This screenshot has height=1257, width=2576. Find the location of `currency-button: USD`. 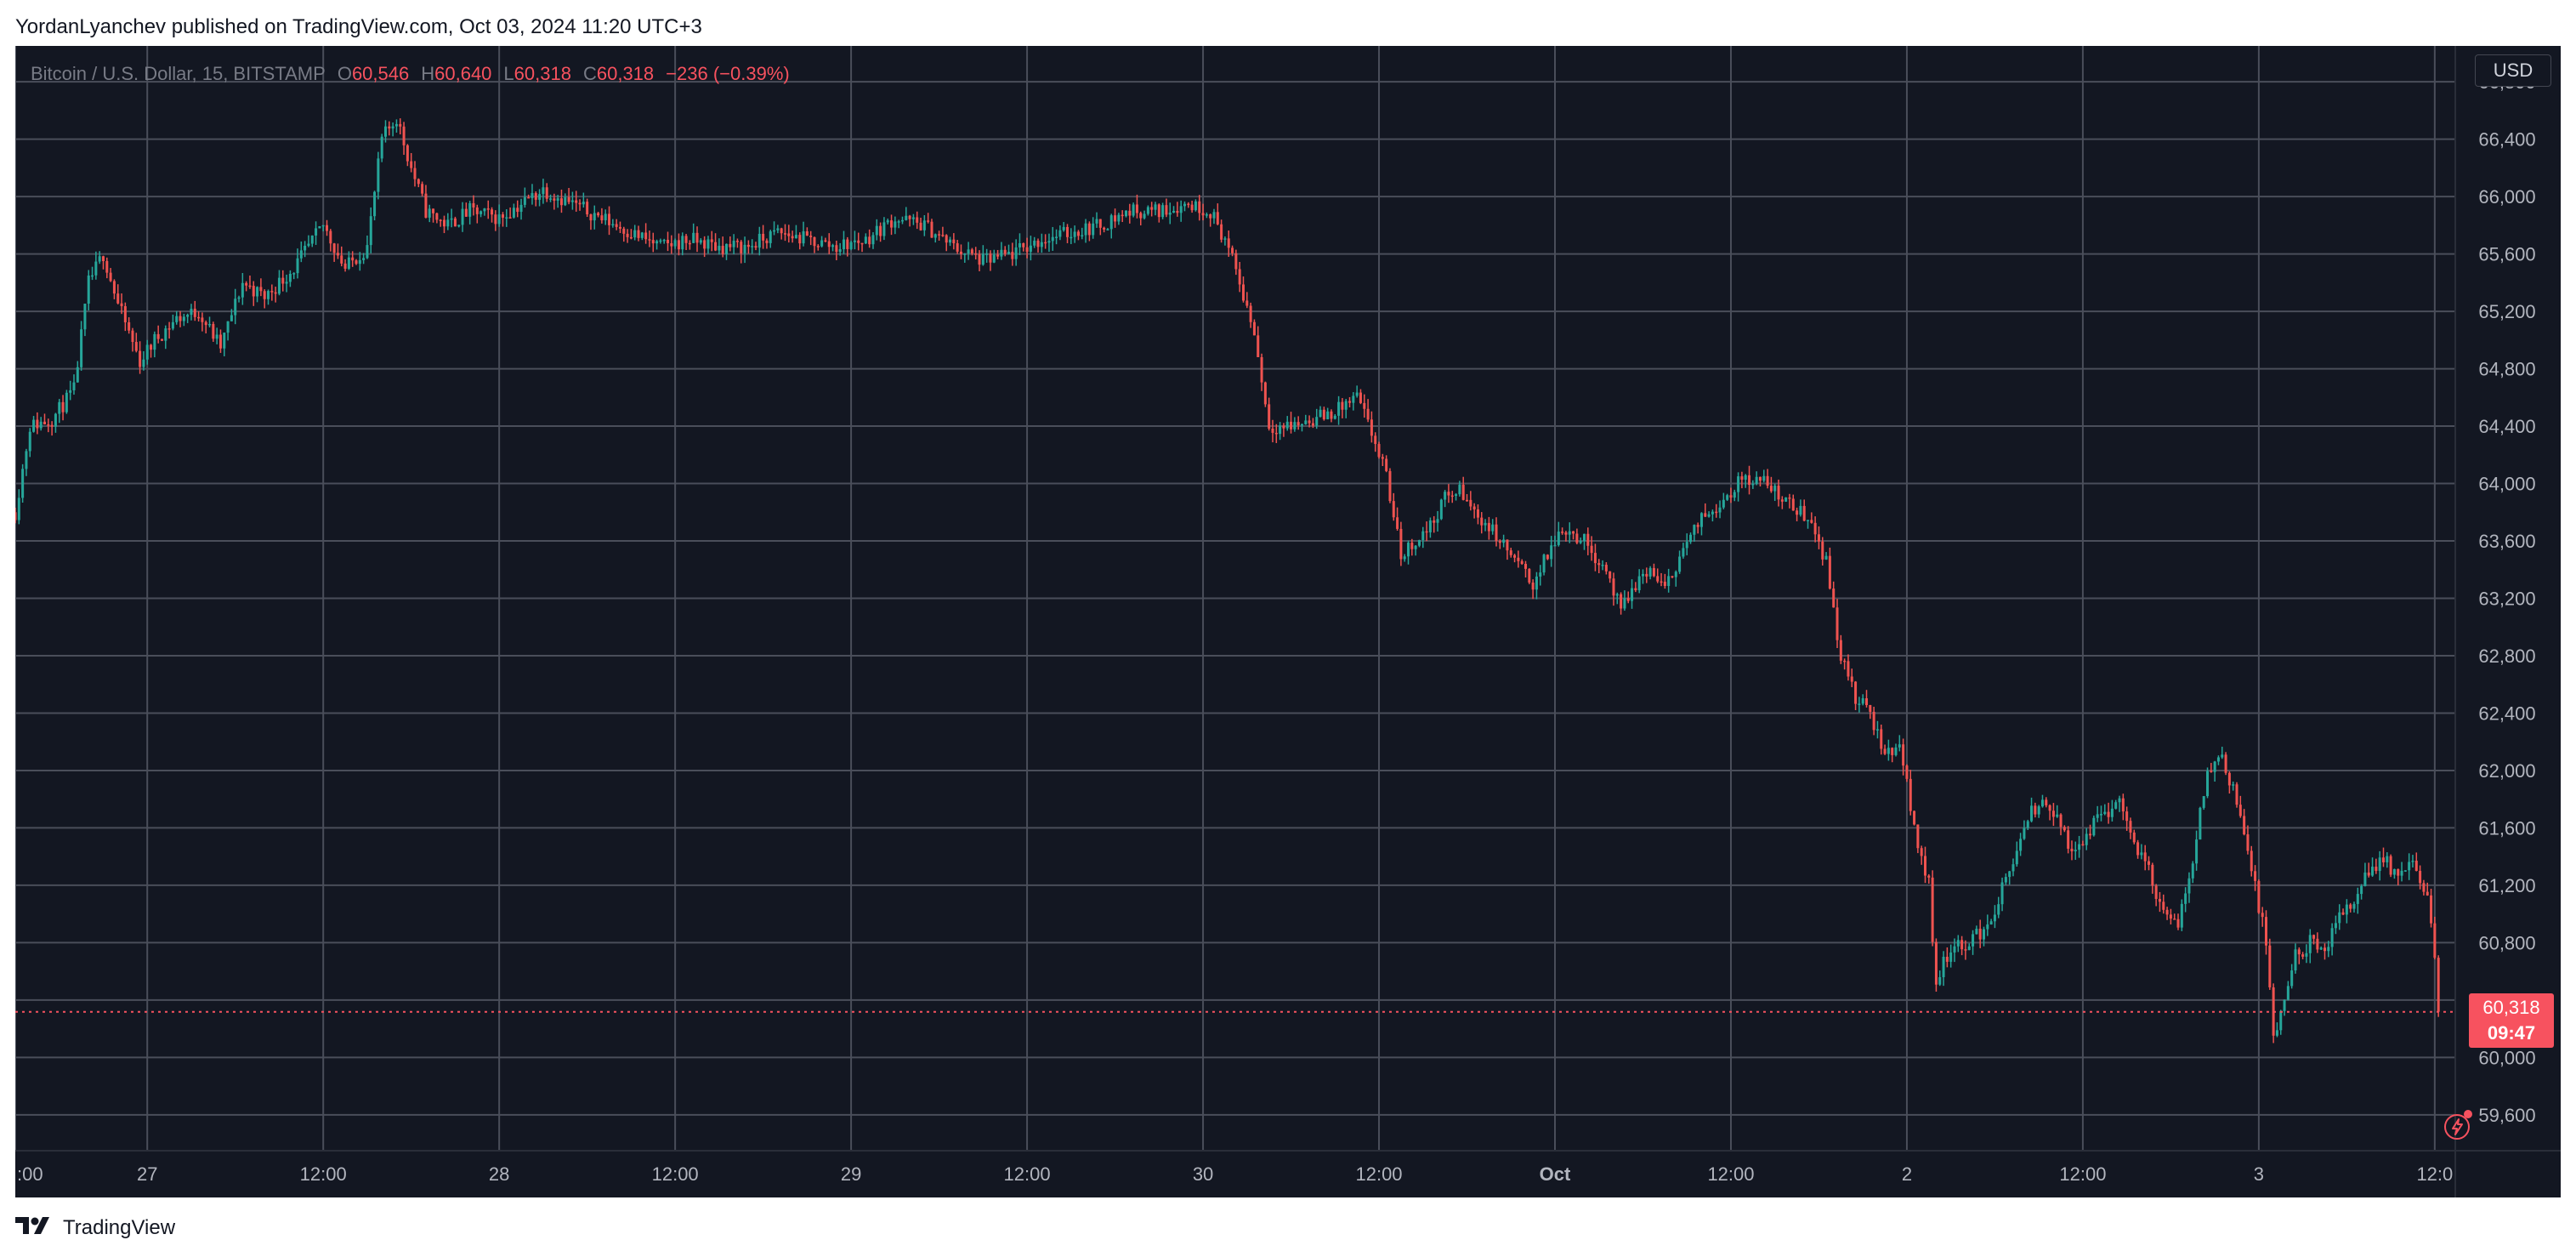

currency-button: USD is located at coordinates (2513, 70).